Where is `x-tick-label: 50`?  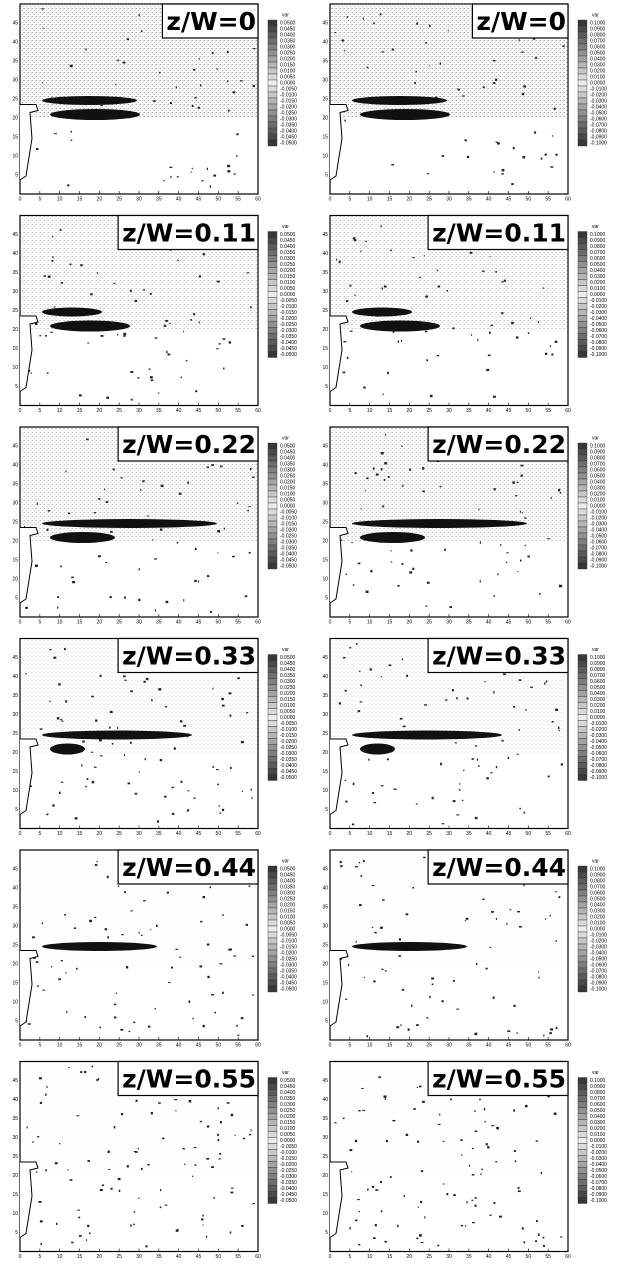 x-tick-label: 50 is located at coordinates (529, 622).